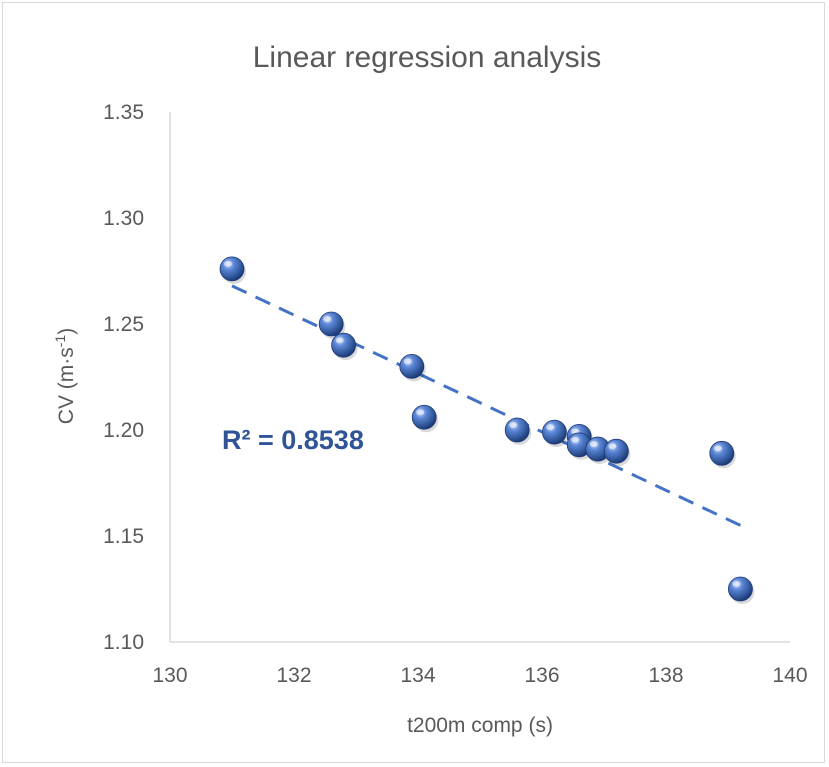 This screenshot has width=829, height=767. Describe the element at coordinates (123, 430) in the screenshot. I see `y-tick-label: 1.20` at that location.